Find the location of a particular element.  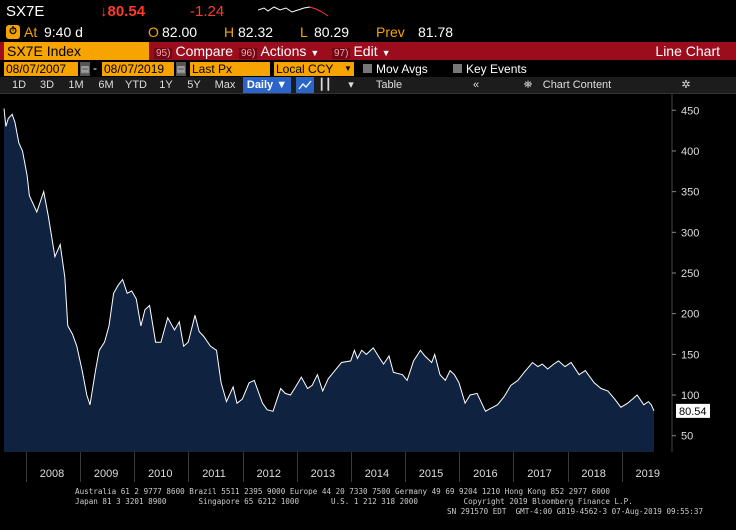

bar-chart-icon: ┃┃ is located at coordinates (325, 85).